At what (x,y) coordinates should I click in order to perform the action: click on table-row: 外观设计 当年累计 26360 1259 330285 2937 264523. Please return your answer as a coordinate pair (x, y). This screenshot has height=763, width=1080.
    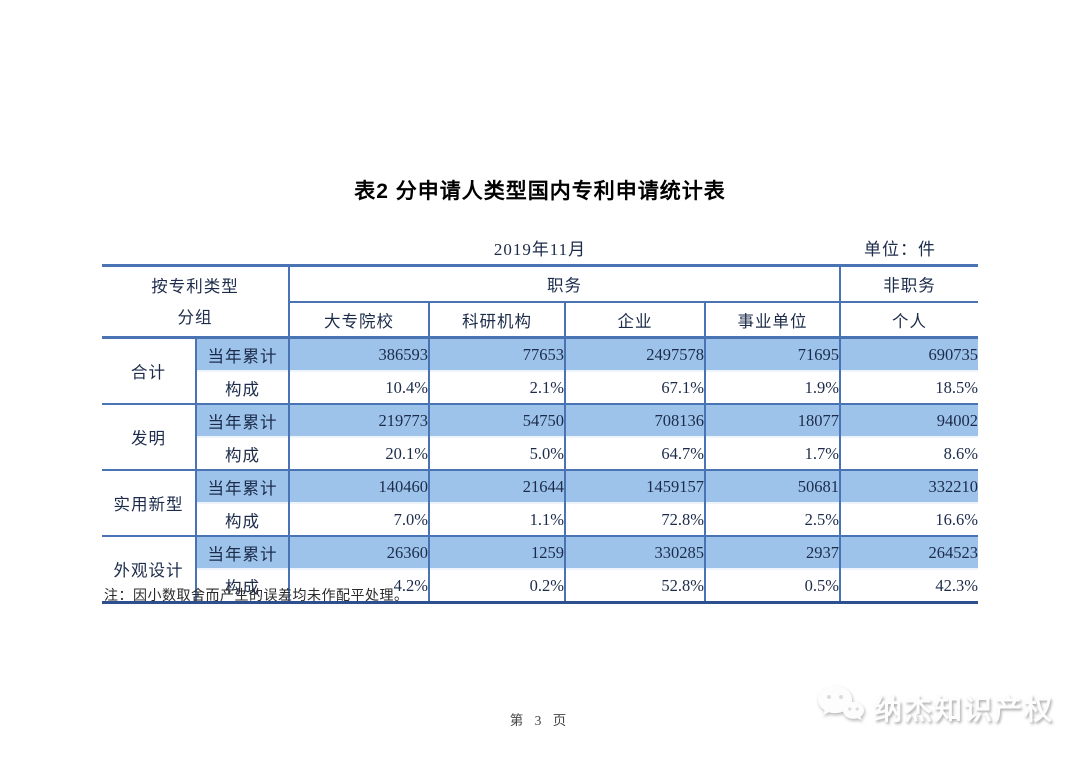
    Looking at the image, I should click on (540, 569).